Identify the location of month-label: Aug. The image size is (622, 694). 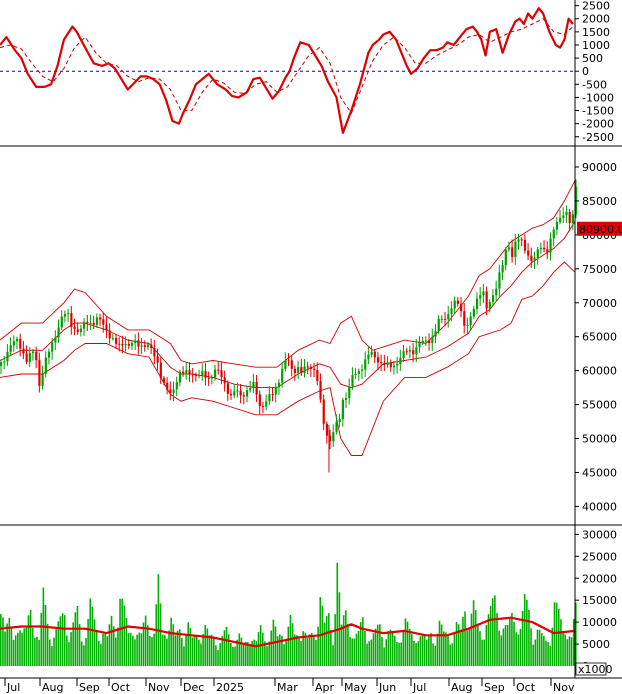
(52, 687).